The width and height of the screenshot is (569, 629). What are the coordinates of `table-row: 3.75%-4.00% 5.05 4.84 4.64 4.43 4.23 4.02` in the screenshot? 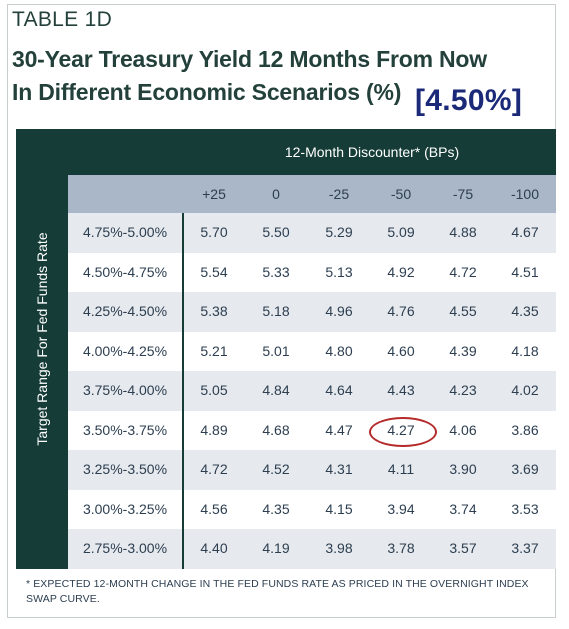 It's located at (312, 391).